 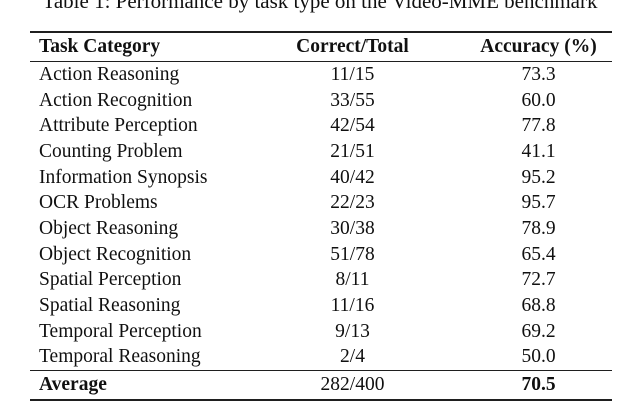 What do you see at coordinates (352, 331) in the screenshot?
I see `correct-total-cell: 9/13` at bounding box center [352, 331].